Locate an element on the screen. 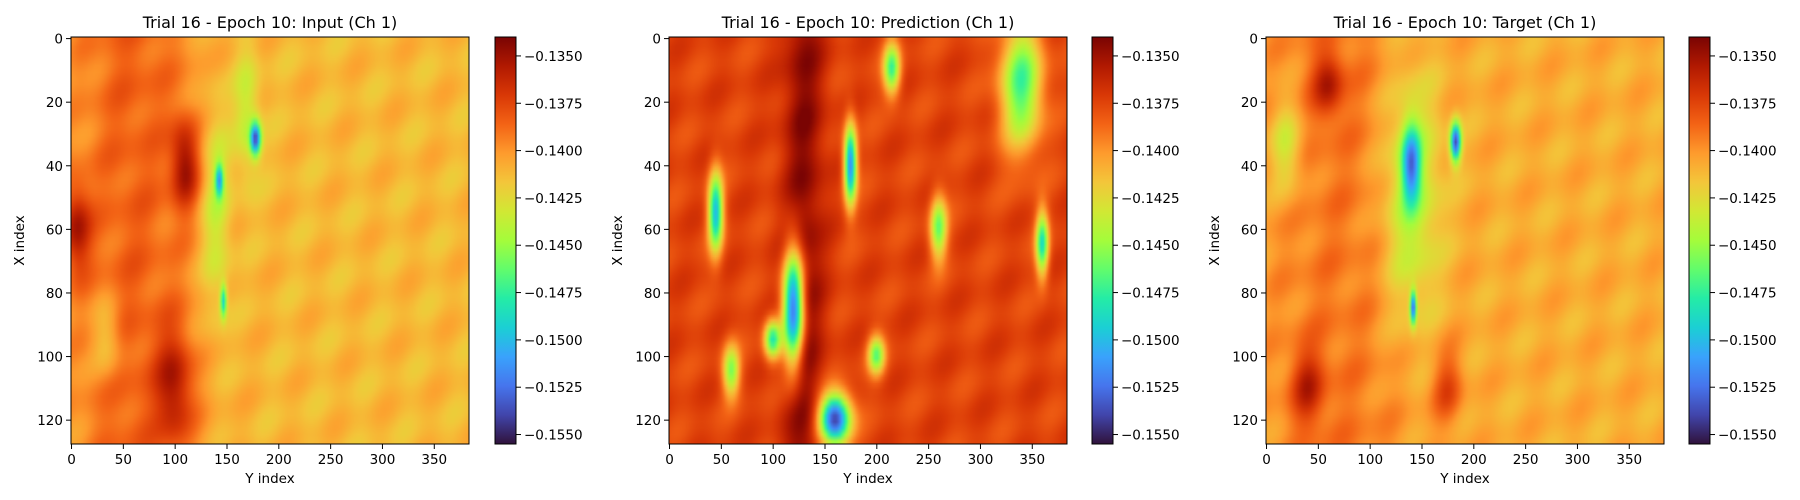 Image resolution: width=1800 pixels, height=500 pixels. chart-title: Trial 16 - Epoch 10: Input (Ch 1) is located at coordinates (270, 22).